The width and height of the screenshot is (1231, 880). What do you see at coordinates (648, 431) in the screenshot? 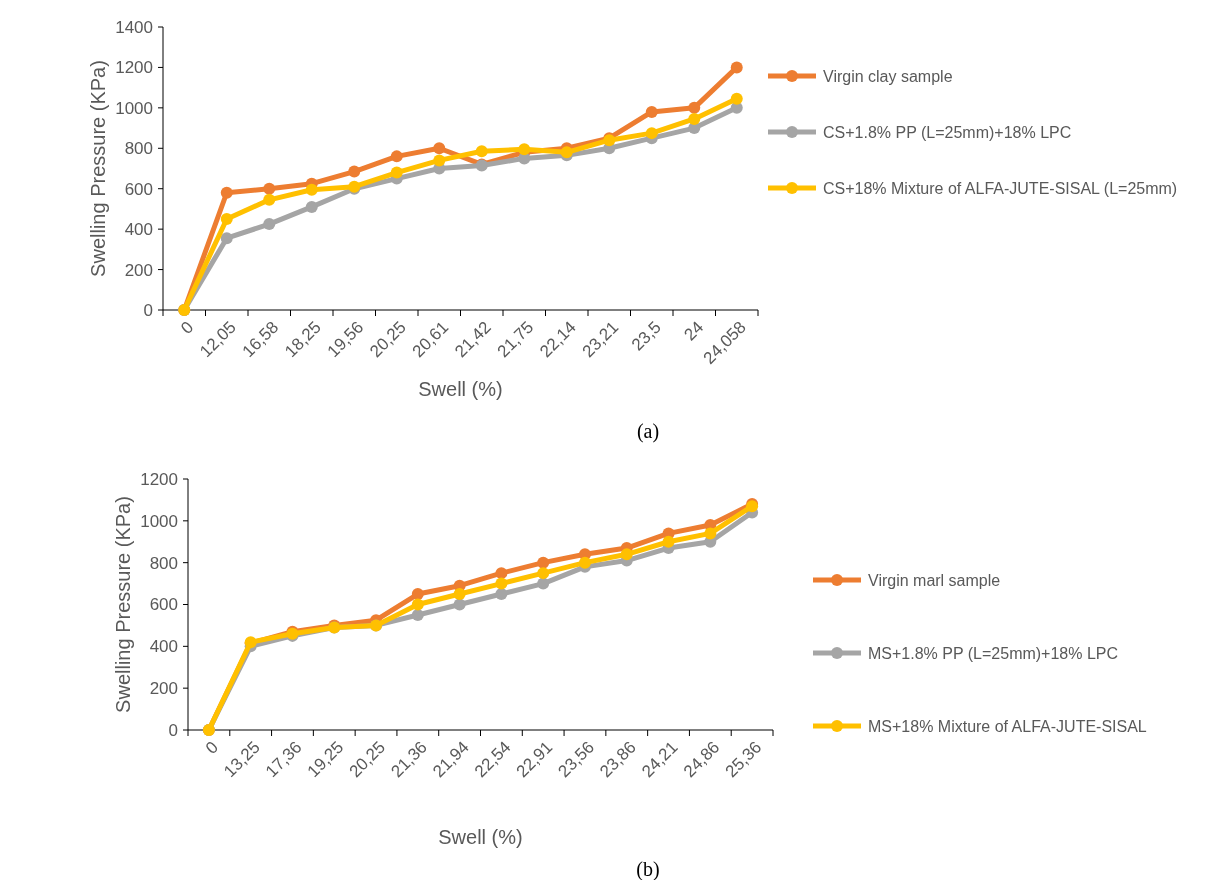
I see `text: (a)` at bounding box center [648, 431].